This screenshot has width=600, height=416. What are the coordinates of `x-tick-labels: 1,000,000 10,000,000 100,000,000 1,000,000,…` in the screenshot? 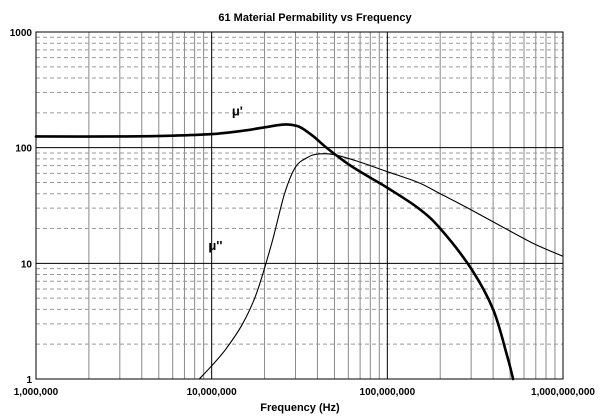 It's located at (305, 392).